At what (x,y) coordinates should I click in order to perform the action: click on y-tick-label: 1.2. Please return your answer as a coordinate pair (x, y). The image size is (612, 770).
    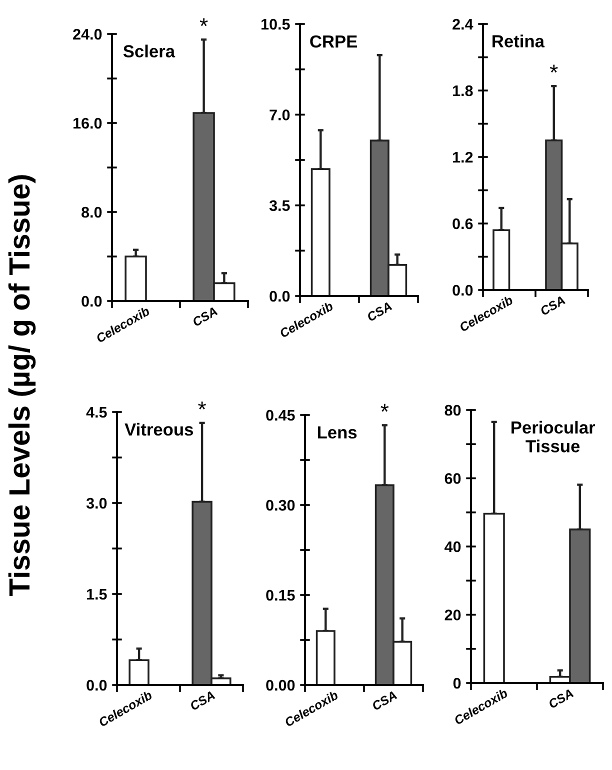
    Looking at the image, I should click on (463, 157).